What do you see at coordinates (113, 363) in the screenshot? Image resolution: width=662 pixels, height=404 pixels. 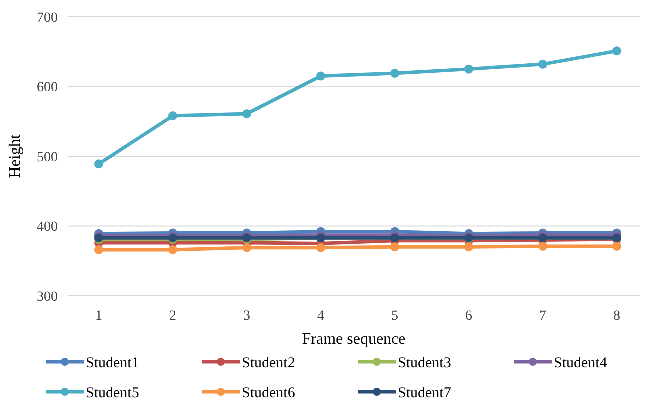 I see `legend-label: Student1` at bounding box center [113, 363].